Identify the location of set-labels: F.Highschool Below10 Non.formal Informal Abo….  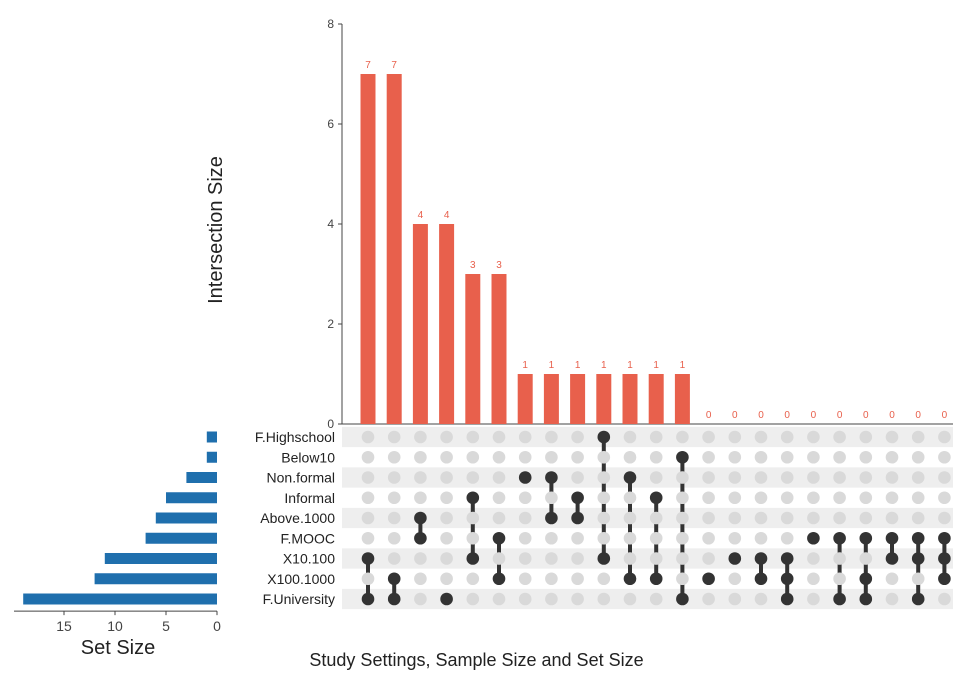
(295, 518).